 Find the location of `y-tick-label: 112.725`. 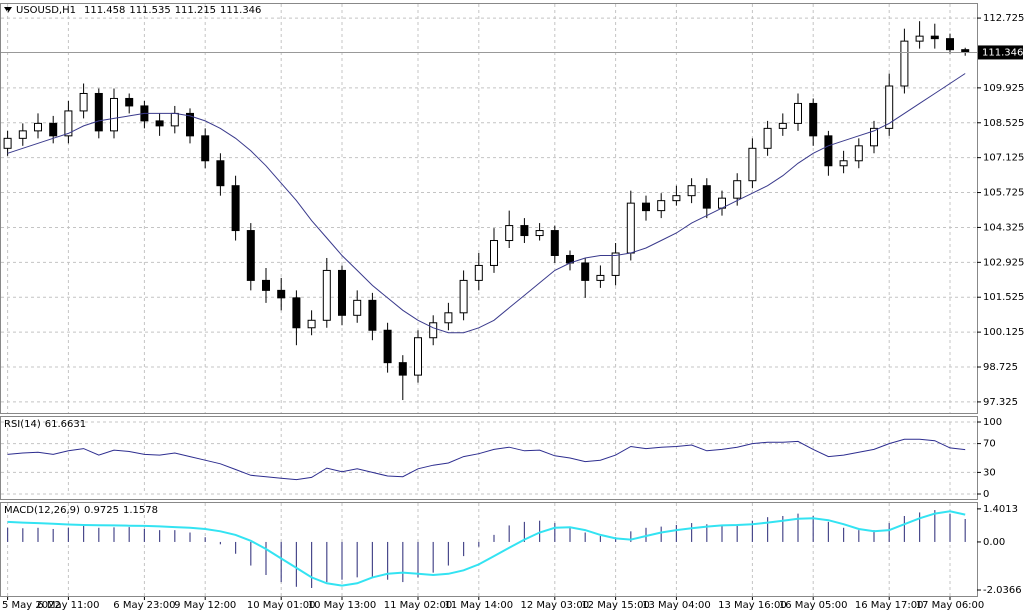

y-tick-label: 112.725 is located at coordinates (1003, 18).